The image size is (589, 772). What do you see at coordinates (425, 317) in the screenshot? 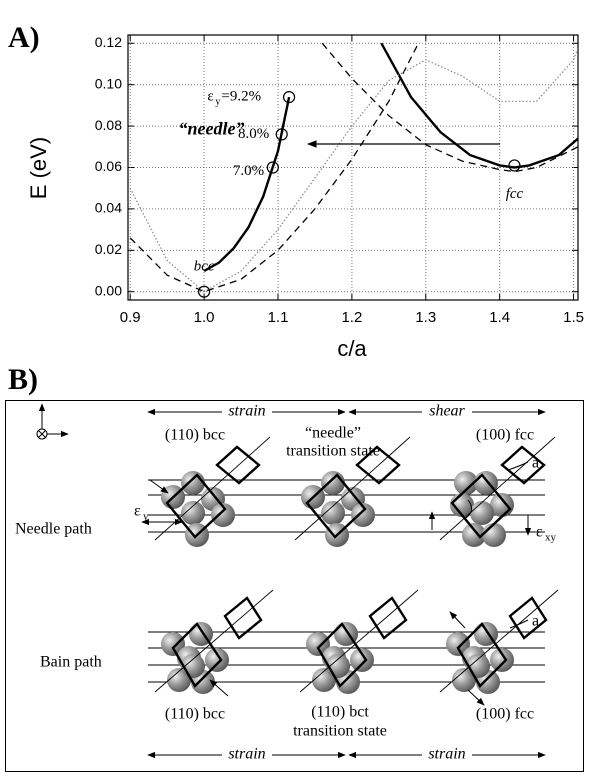
I see `x-tick-label: 1.3` at bounding box center [425, 317].